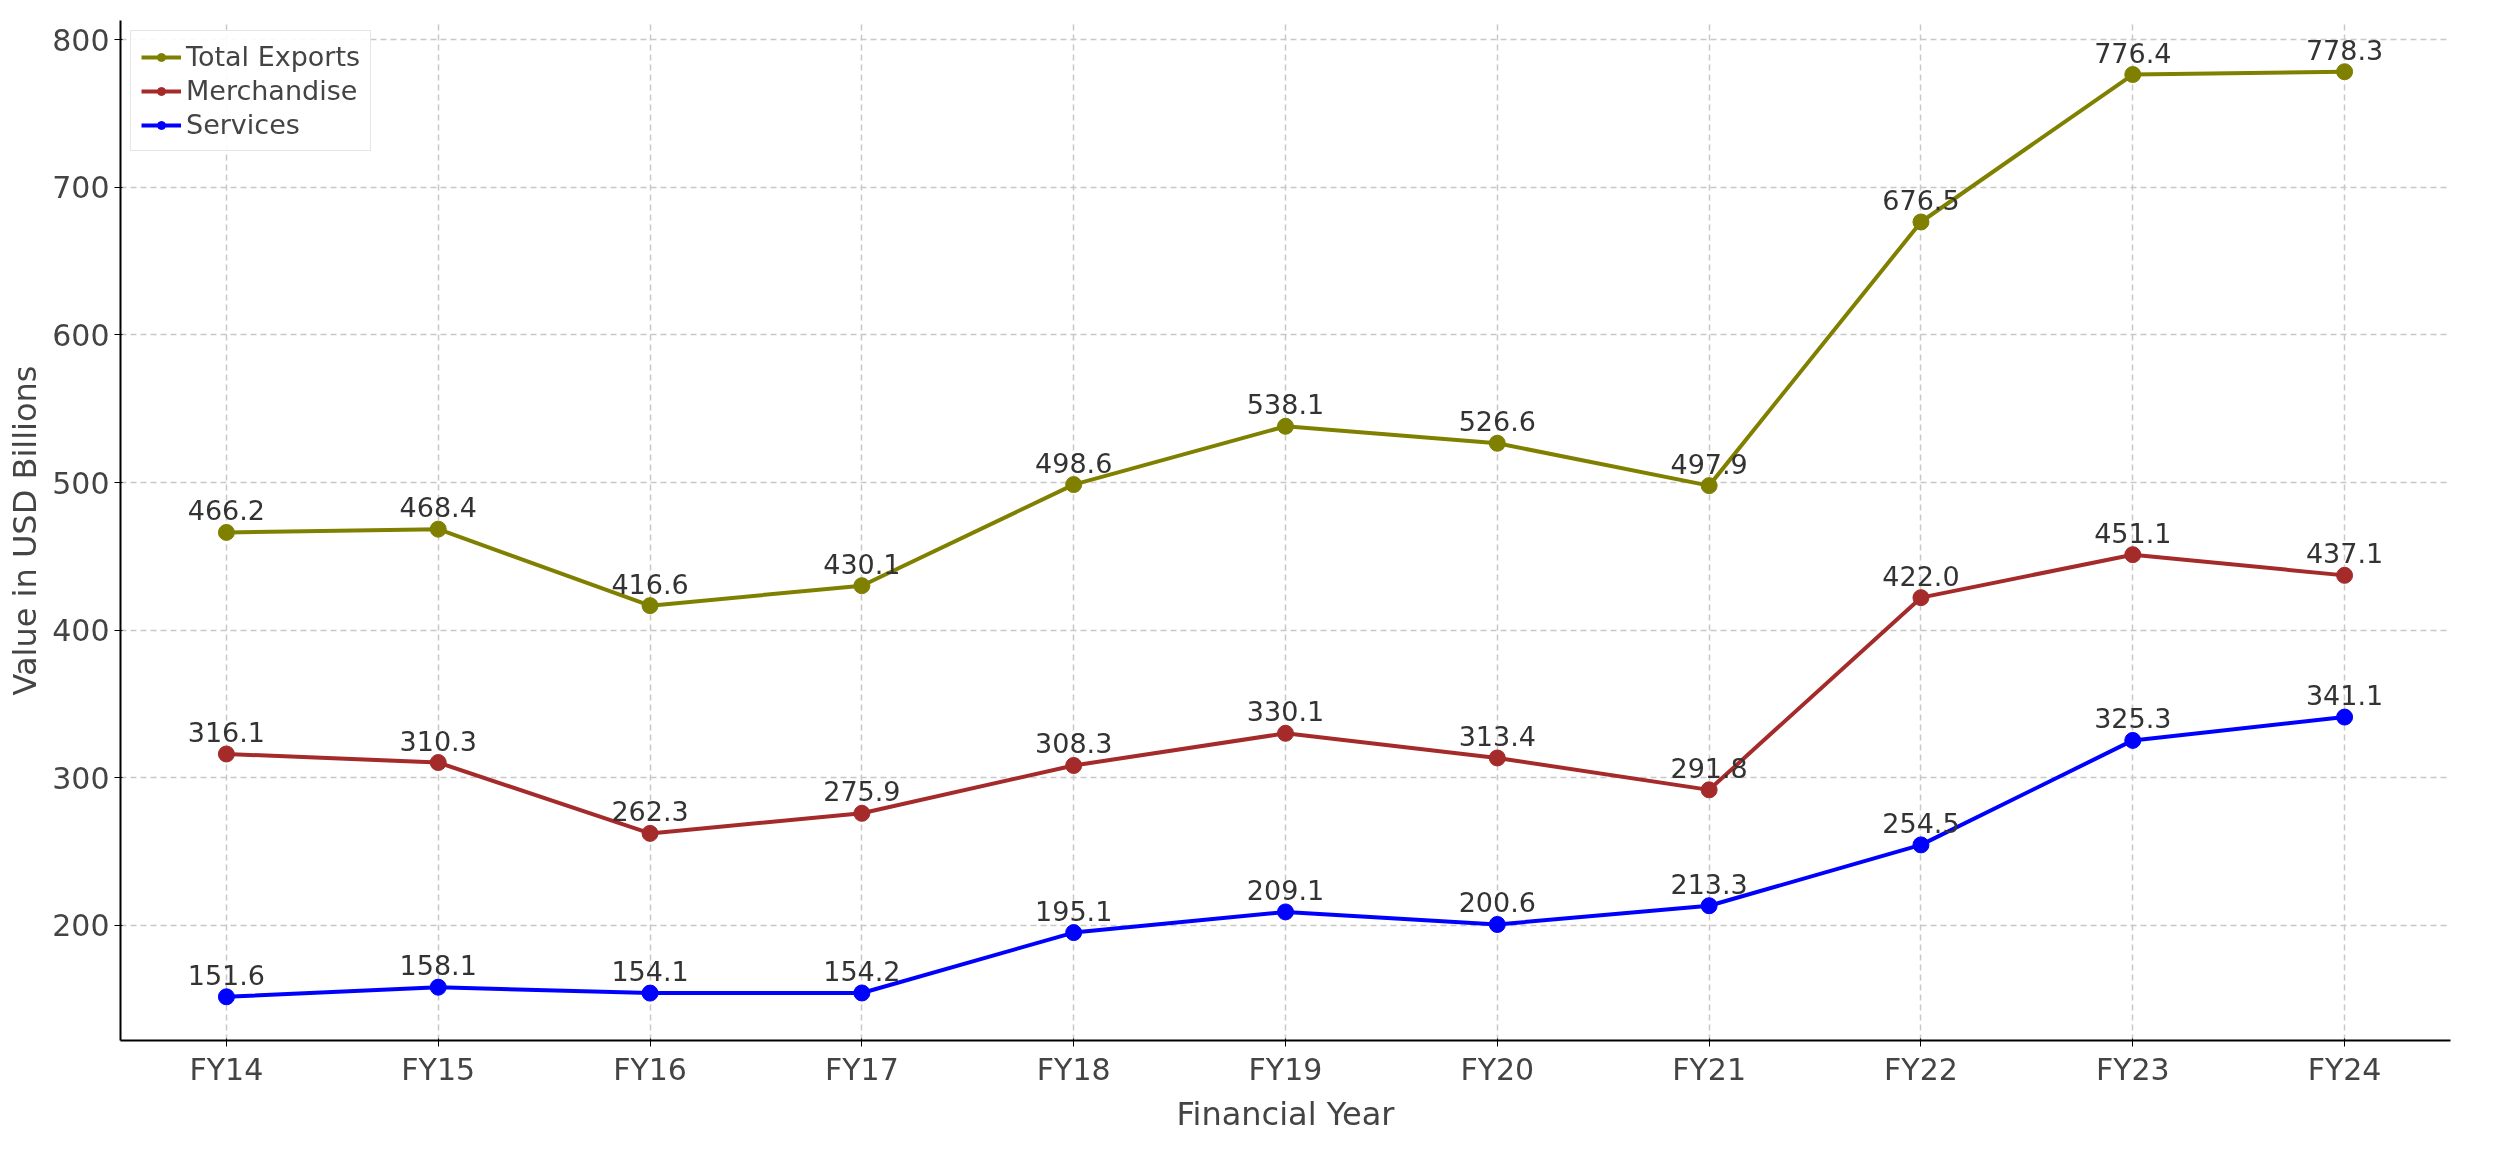  Describe the element at coordinates (81, 188) in the screenshot. I see `y-tick-label: 700` at that location.